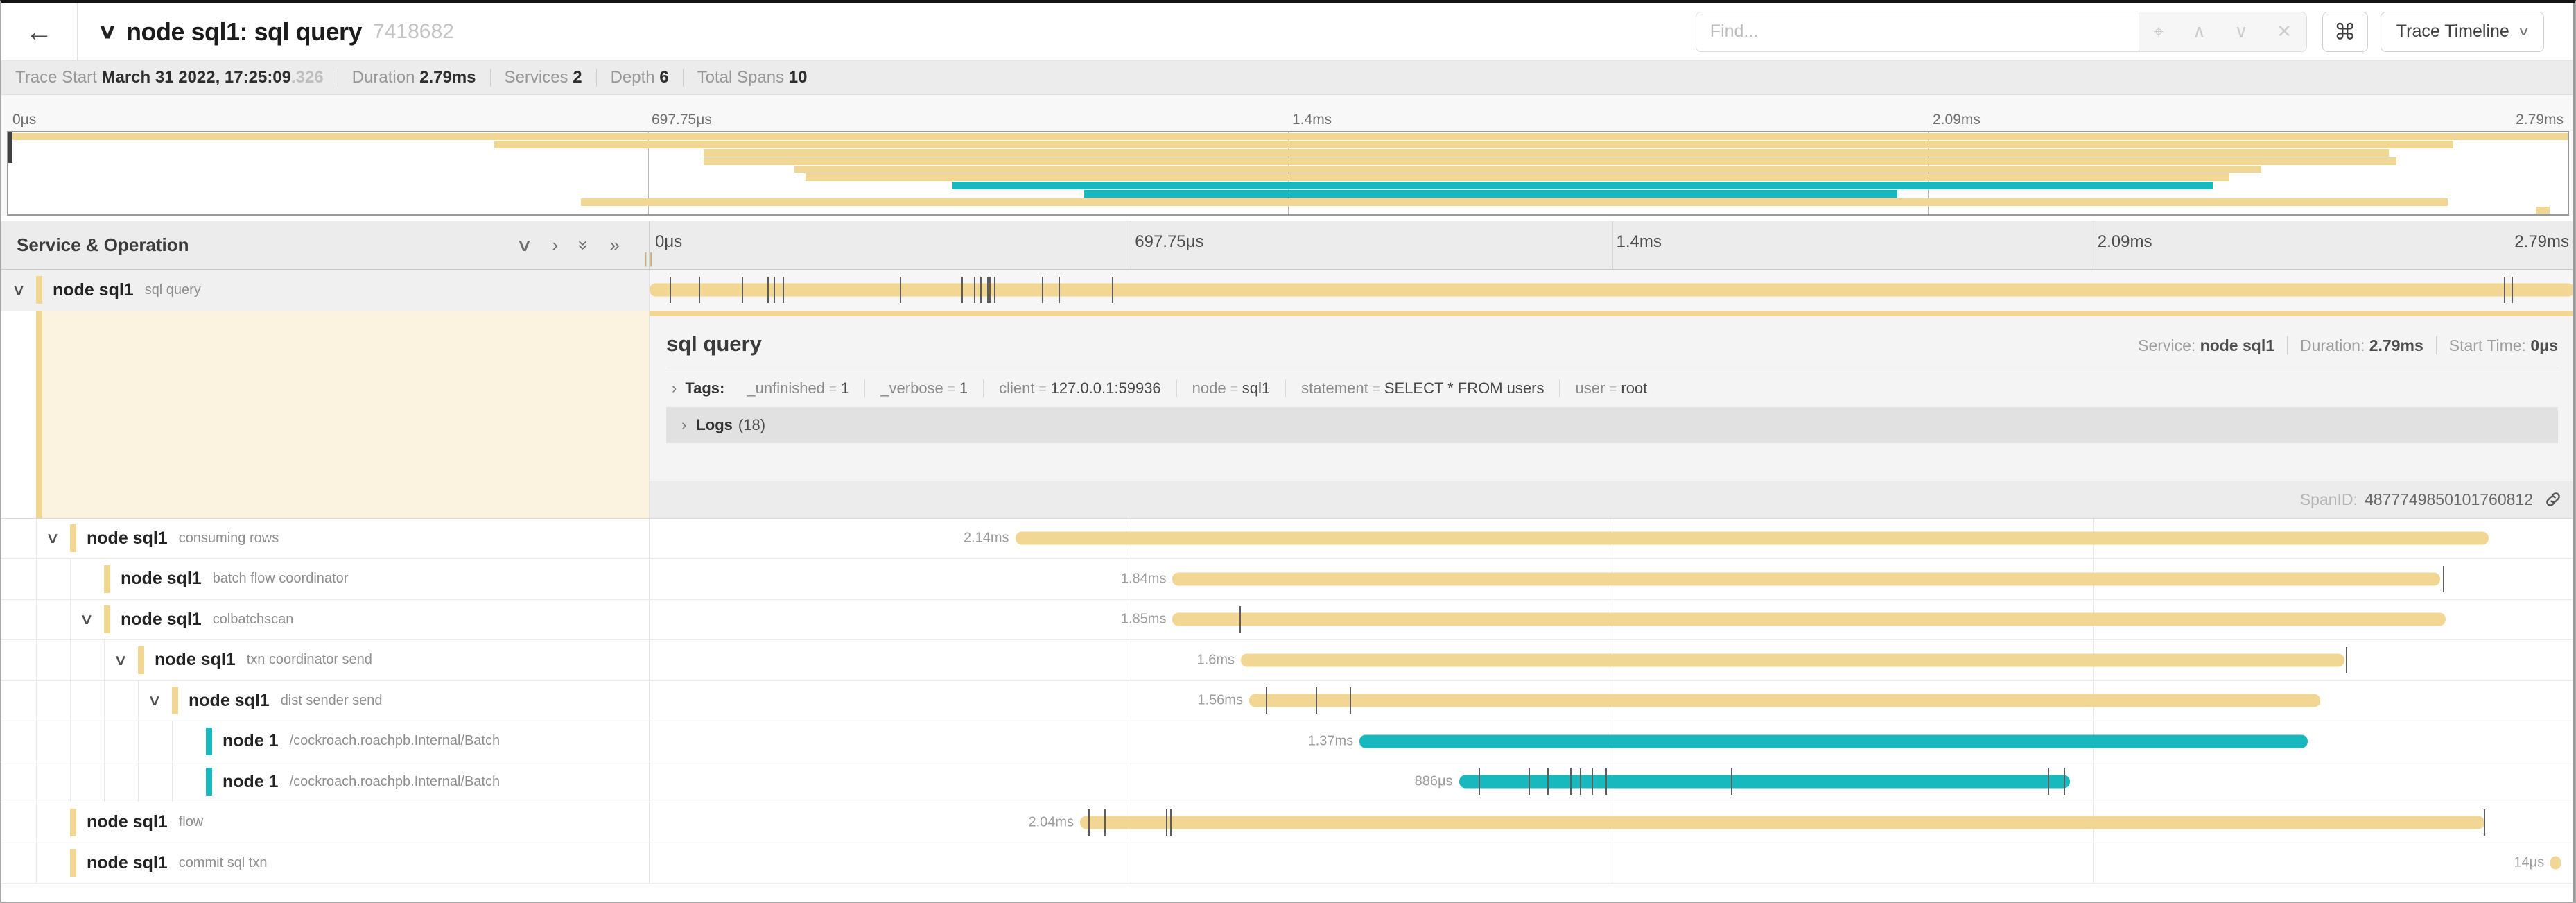 Image resolution: width=2576 pixels, height=903 pixels. I want to click on minimap-left-drag-handle, so click(10, 147).